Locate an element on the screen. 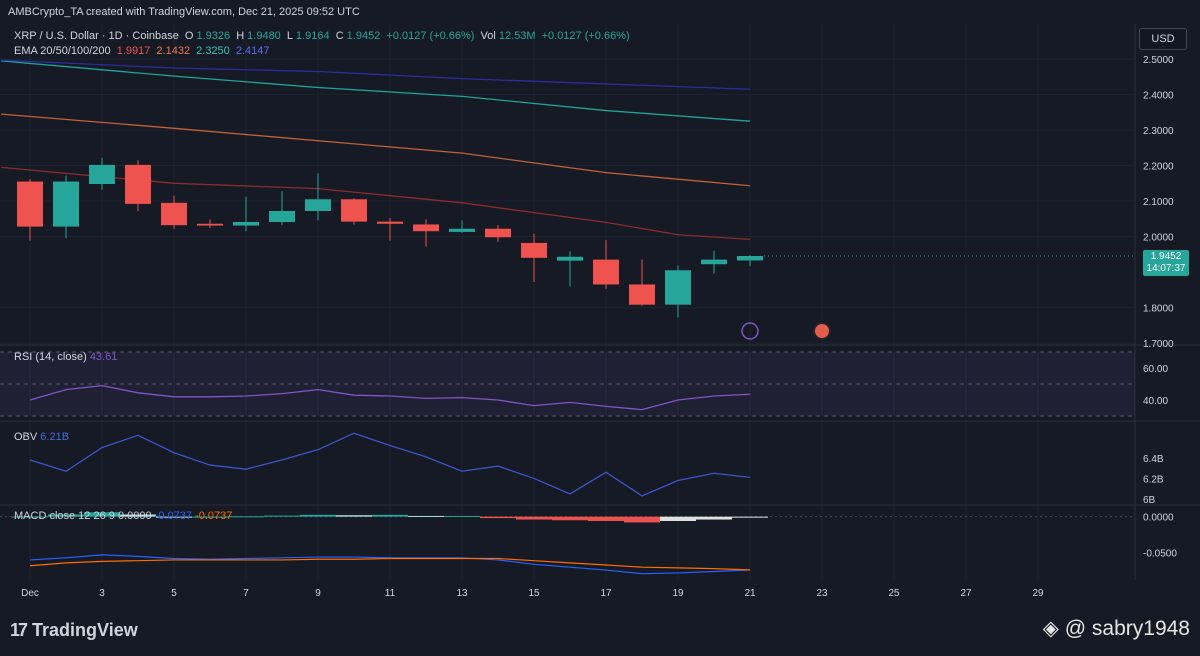 The height and width of the screenshot is (656, 1200). last-price-tag: 1.9452 14:07:37 is located at coordinates (1166, 263).